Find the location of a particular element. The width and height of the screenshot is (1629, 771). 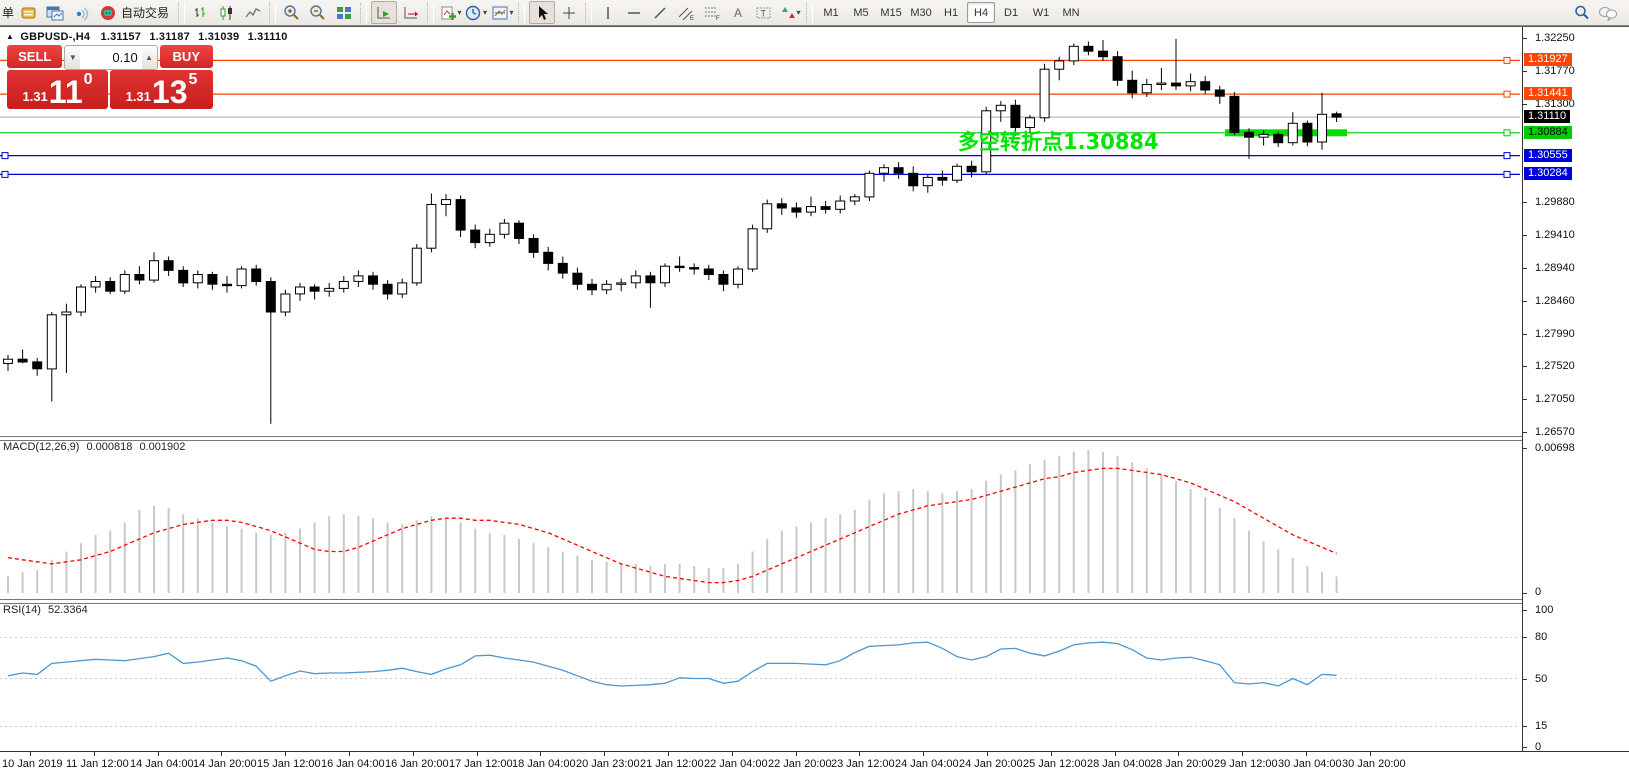

volume-decrease-button: ▼ is located at coordinates (73, 57).